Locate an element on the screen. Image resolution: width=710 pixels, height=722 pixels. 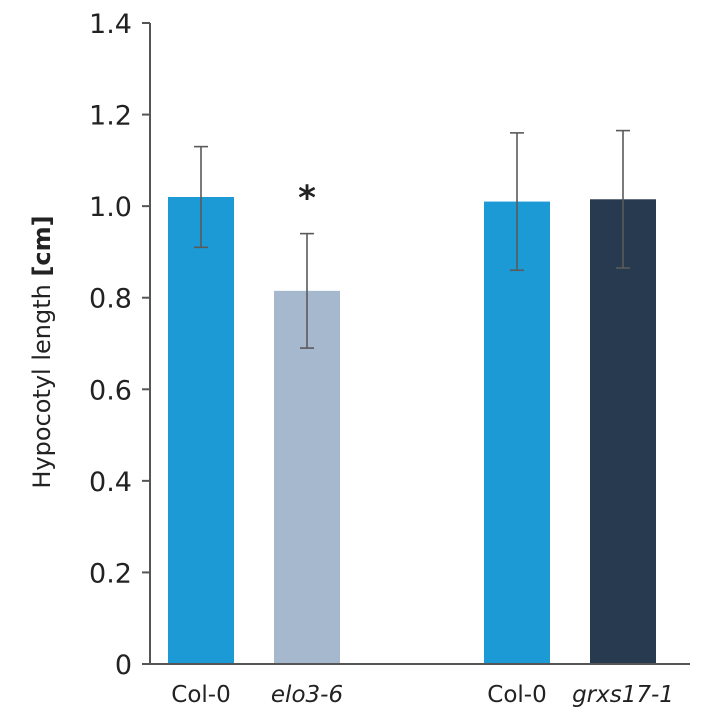
y-tick-label: 0 is located at coordinates (123, 665).